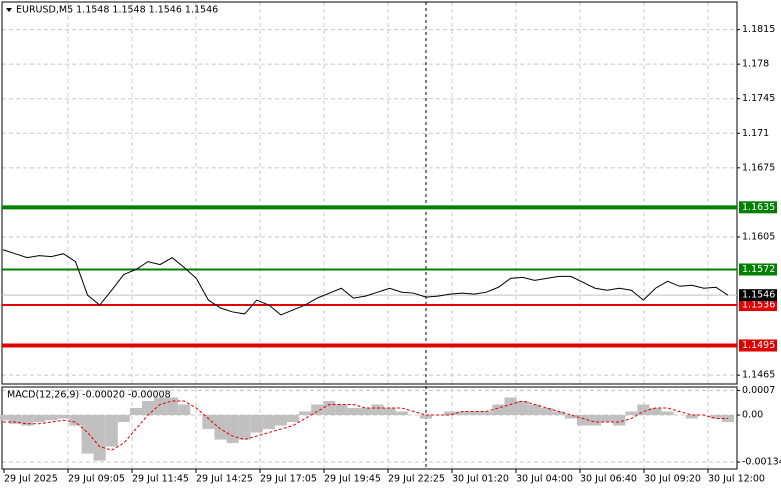  What do you see at coordinates (672, 479) in the screenshot?
I see `x-tick-label: 30 Jul 09:20` at bounding box center [672, 479].